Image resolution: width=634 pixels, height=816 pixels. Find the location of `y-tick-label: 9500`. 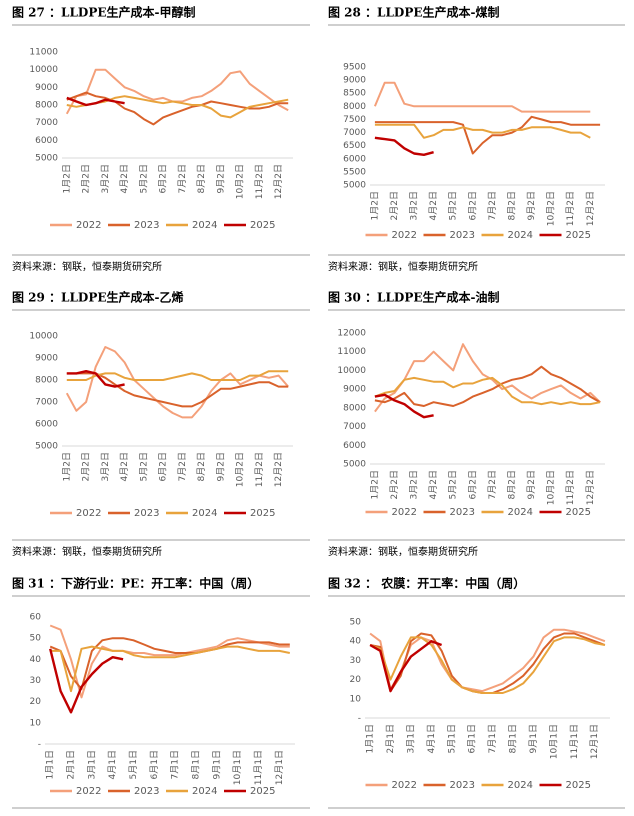

y-tick-label: 9500 is located at coordinates (354, 68).